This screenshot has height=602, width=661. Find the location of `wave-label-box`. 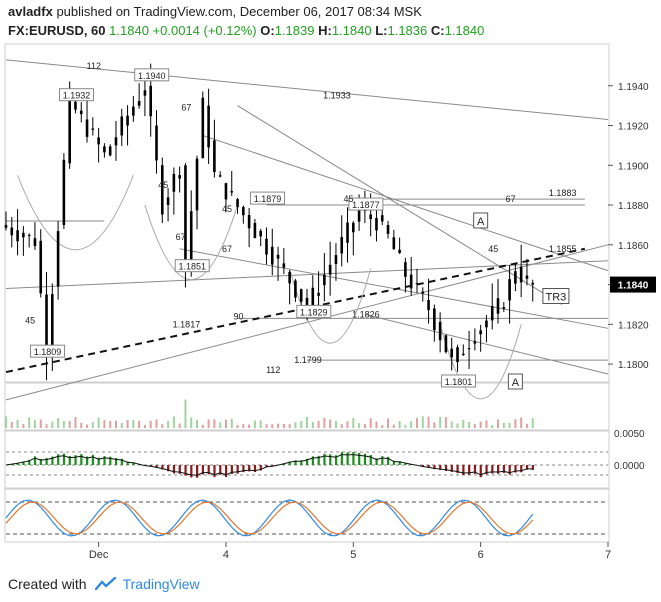

wave-label-box is located at coordinates (481, 220).